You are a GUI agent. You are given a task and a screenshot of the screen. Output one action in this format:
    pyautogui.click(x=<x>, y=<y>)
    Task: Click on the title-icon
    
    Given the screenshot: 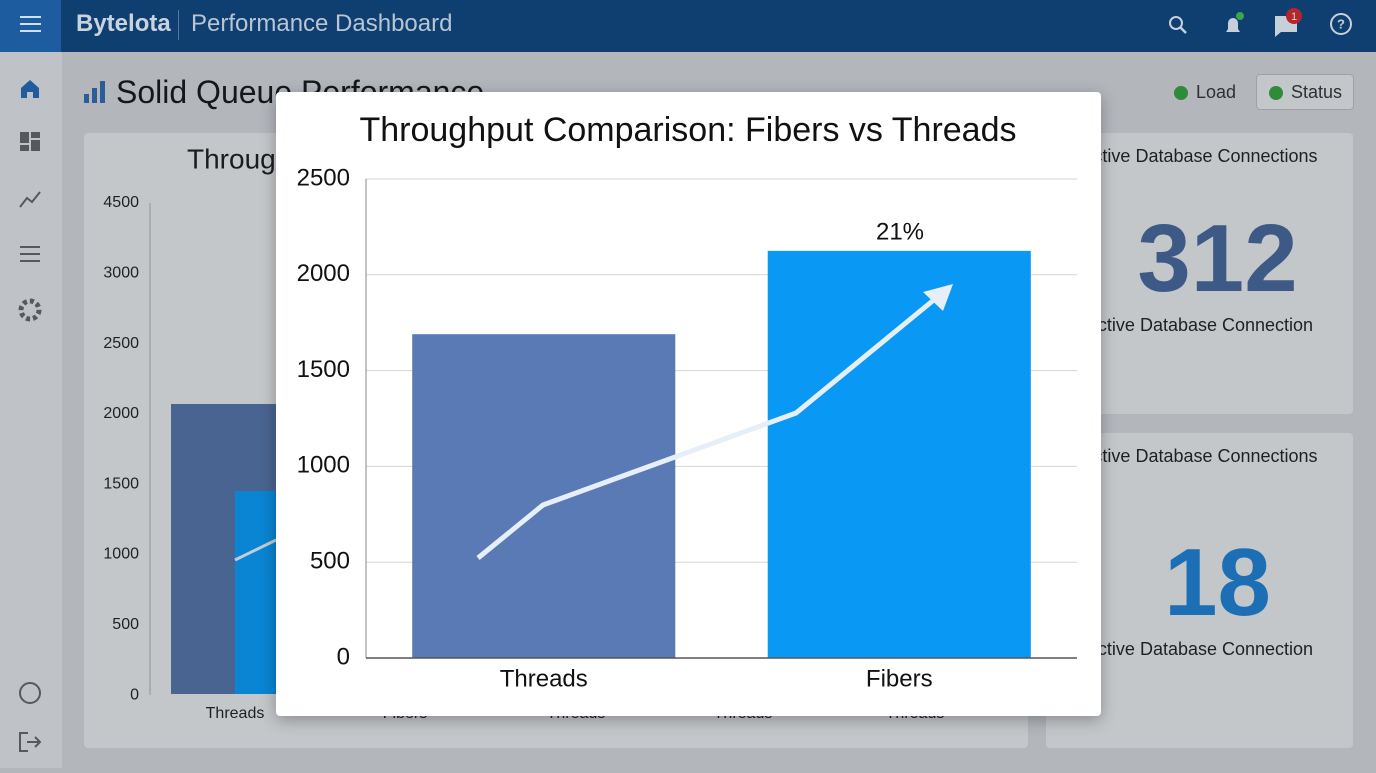 What is the action you would take?
    pyautogui.click(x=94, y=92)
    